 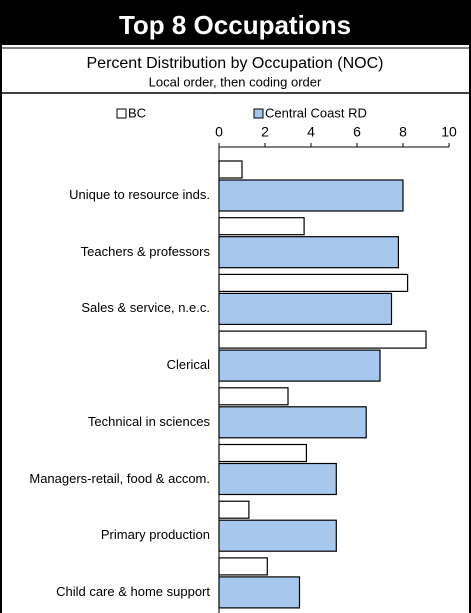 I want to click on category-text: Primary production, so click(x=155, y=535).